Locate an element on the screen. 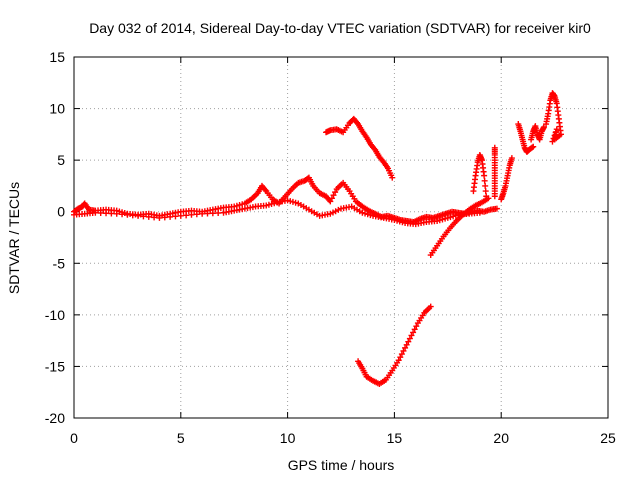  x-tick-label: 20 is located at coordinates (501, 438).